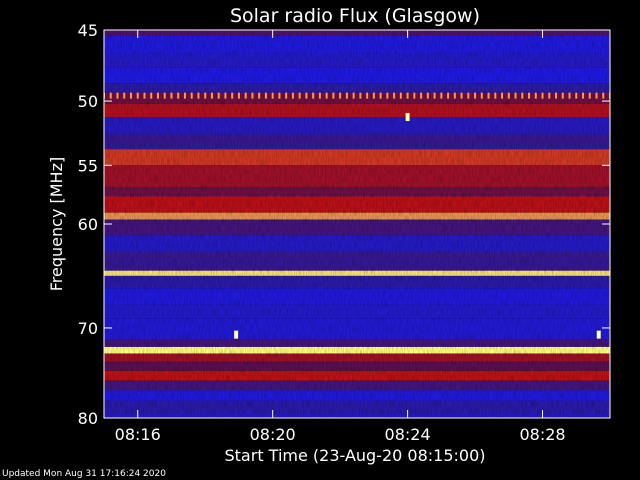 Image resolution: width=640 pixels, height=480 pixels. What do you see at coordinates (88, 165) in the screenshot?
I see `y-tick-label: 55` at bounding box center [88, 165].